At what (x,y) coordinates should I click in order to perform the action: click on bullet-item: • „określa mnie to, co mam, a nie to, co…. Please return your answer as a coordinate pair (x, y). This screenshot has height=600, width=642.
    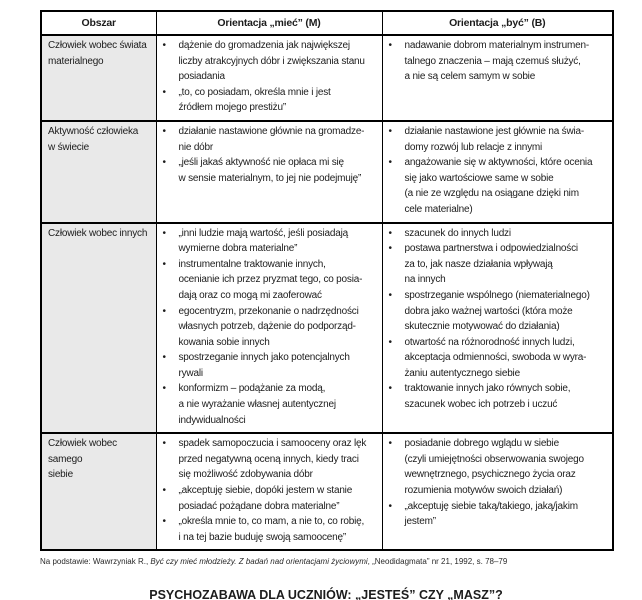
    Looking at the image, I should click on (270, 529).